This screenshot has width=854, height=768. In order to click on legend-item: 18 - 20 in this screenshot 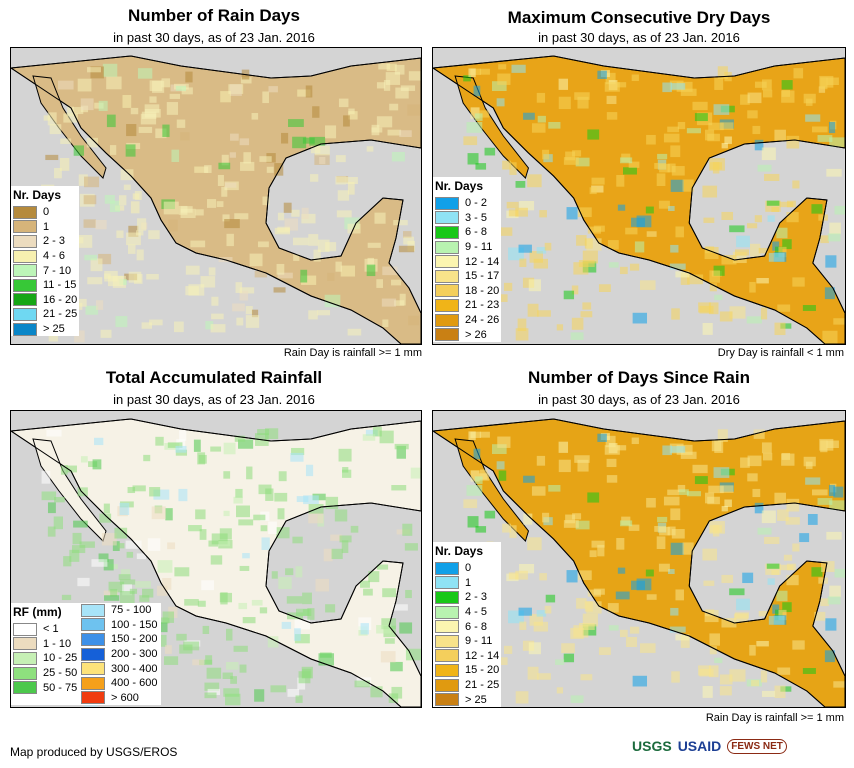, I will do `click(467, 291)`.